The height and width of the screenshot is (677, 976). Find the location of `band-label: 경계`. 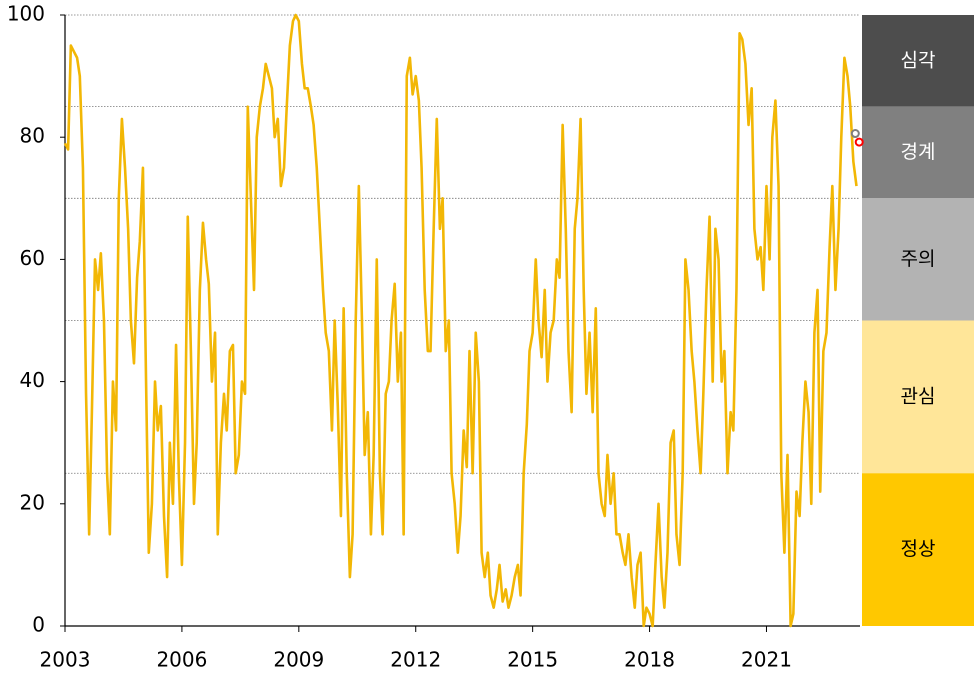

band-label: 경계 is located at coordinates (918, 152).